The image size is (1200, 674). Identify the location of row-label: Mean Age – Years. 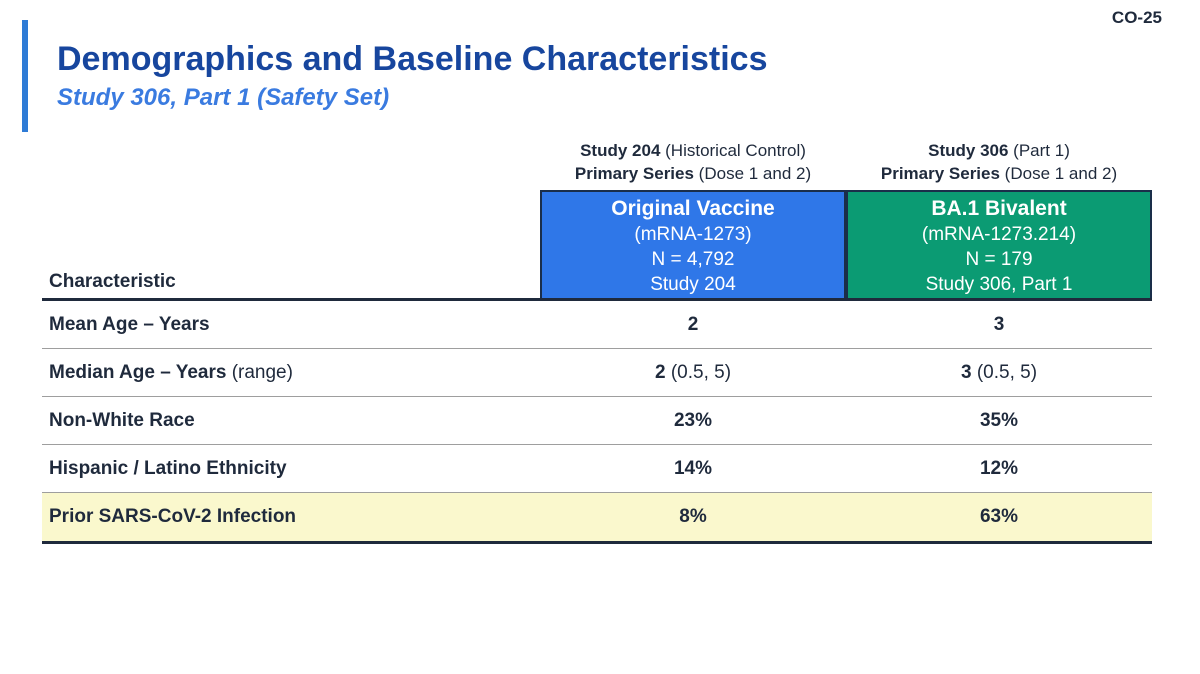
(291, 325).